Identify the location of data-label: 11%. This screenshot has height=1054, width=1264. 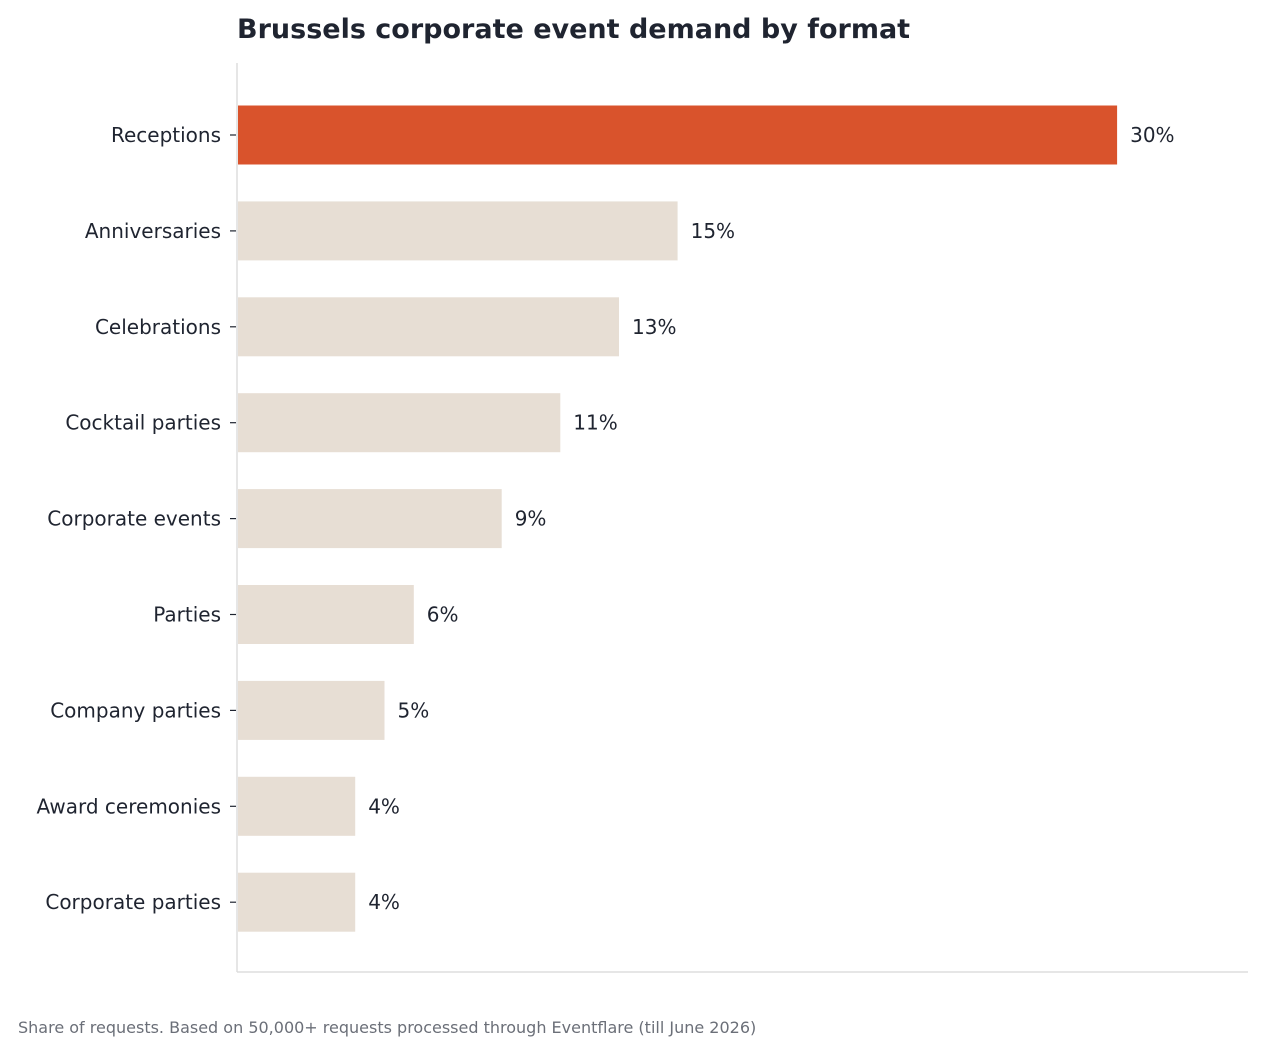
(595, 423).